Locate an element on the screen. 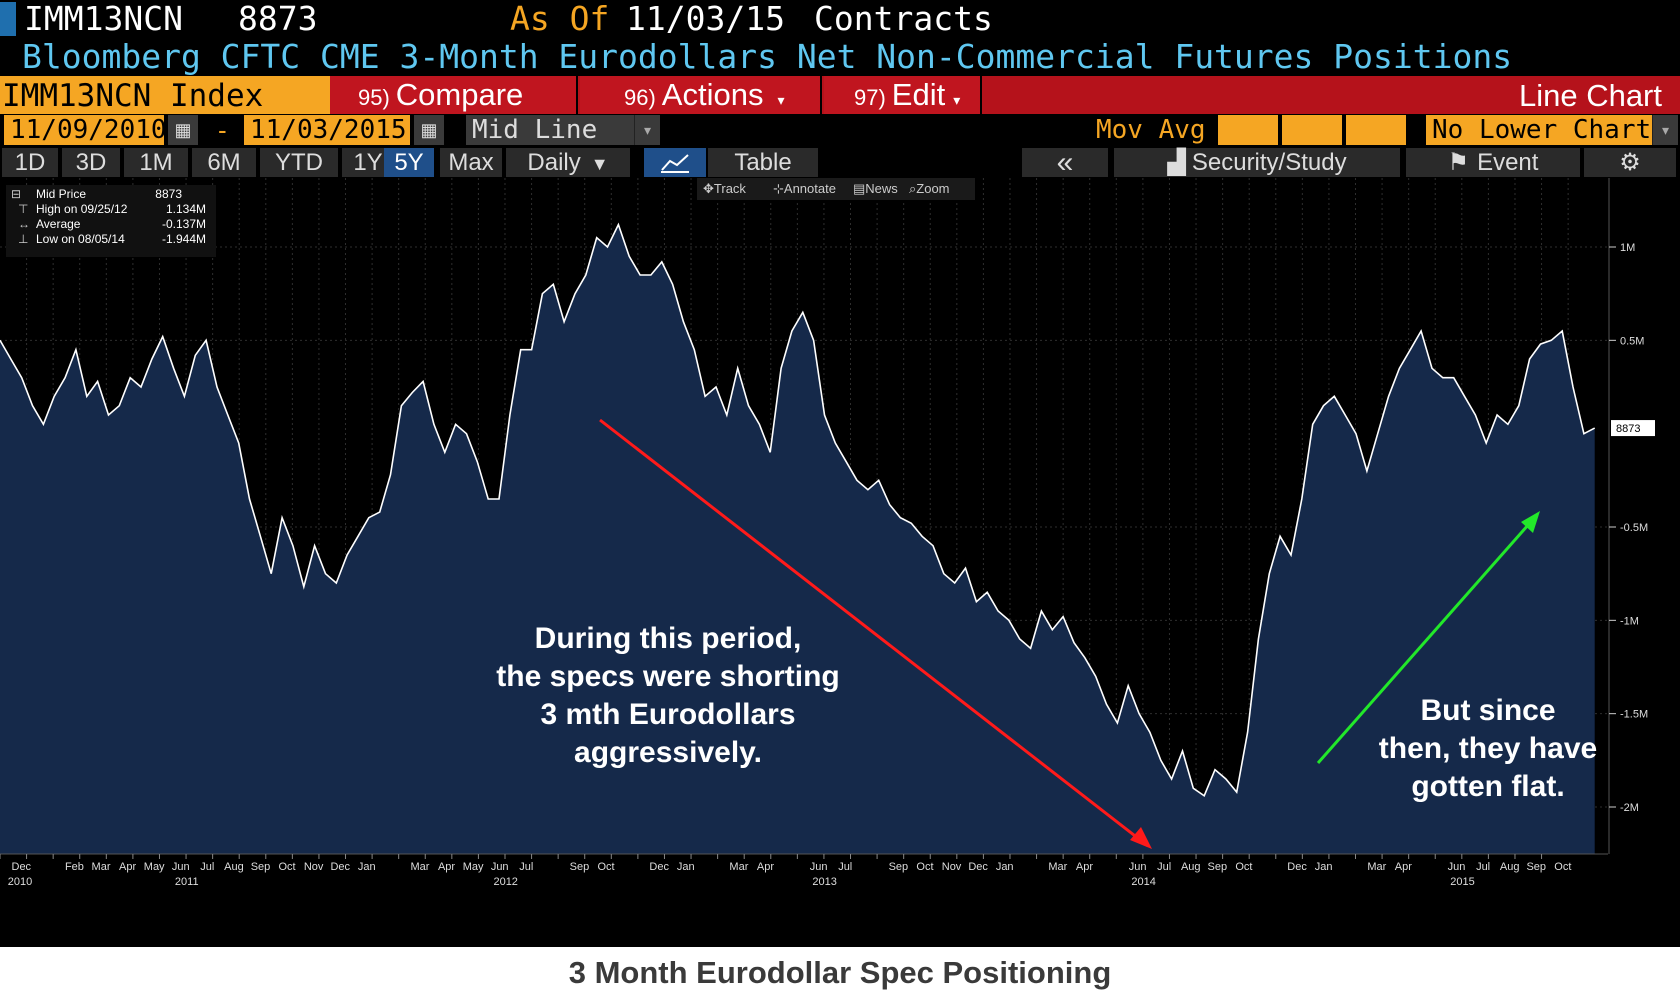  y-tick-label: 0.5M is located at coordinates (1632, 341).